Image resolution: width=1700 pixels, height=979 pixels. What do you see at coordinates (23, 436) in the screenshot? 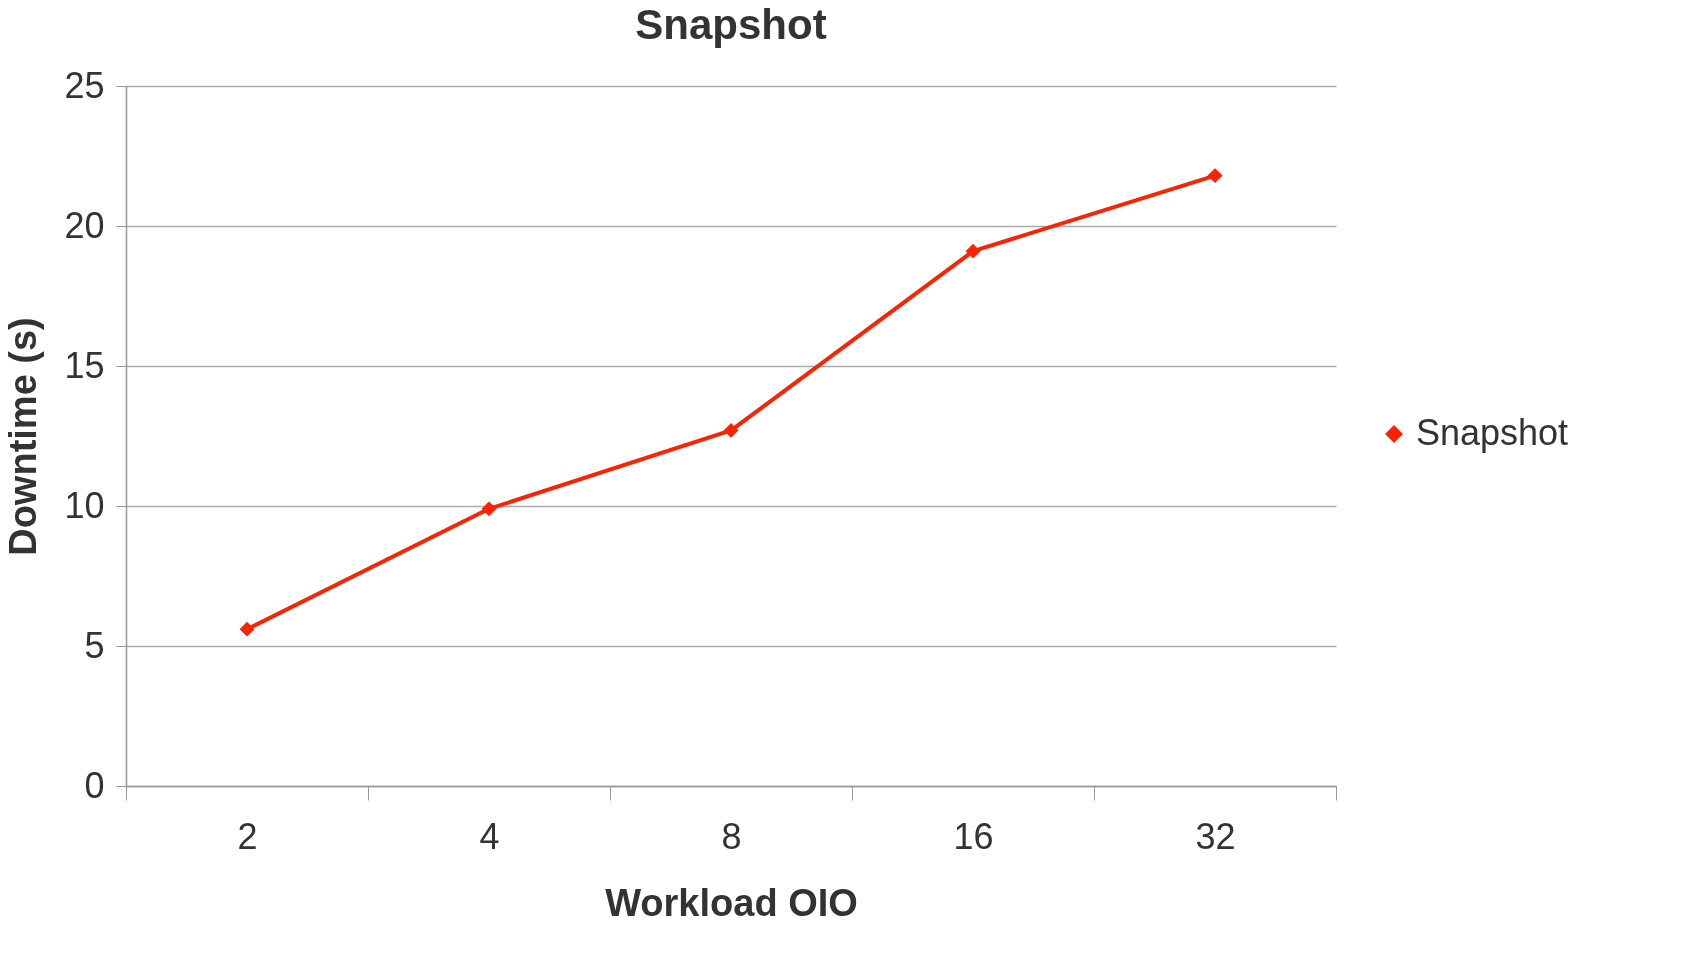
I see `y-axis-title: Downtime (s)` at bounding box center [23, 436].